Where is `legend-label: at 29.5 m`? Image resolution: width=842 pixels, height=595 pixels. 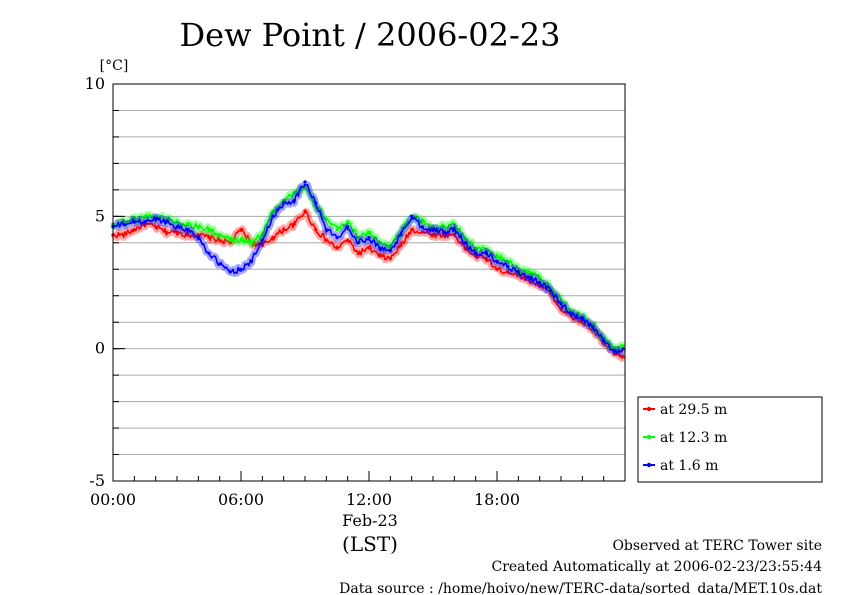
legend-label: at 29.5 m is located at coordinates (693, 410).